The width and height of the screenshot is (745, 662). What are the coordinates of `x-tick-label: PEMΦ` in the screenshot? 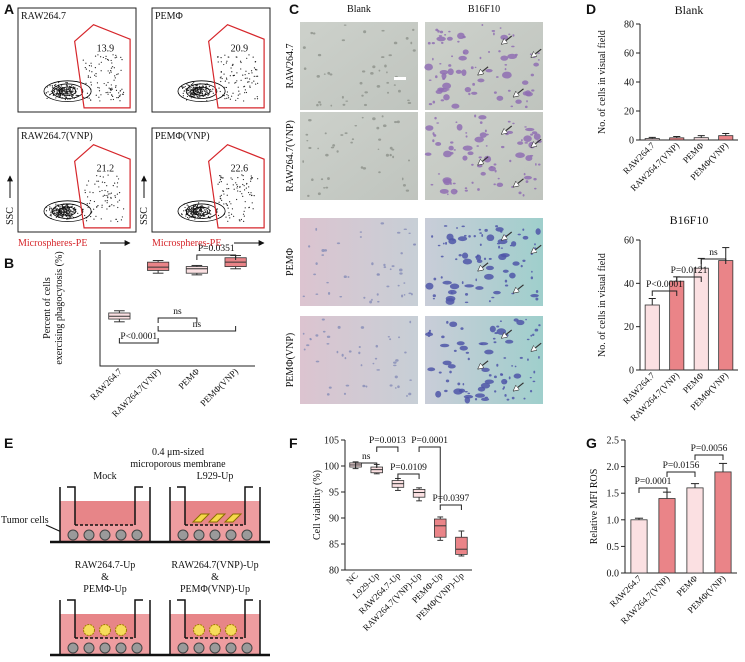 It's located at (188, 378).